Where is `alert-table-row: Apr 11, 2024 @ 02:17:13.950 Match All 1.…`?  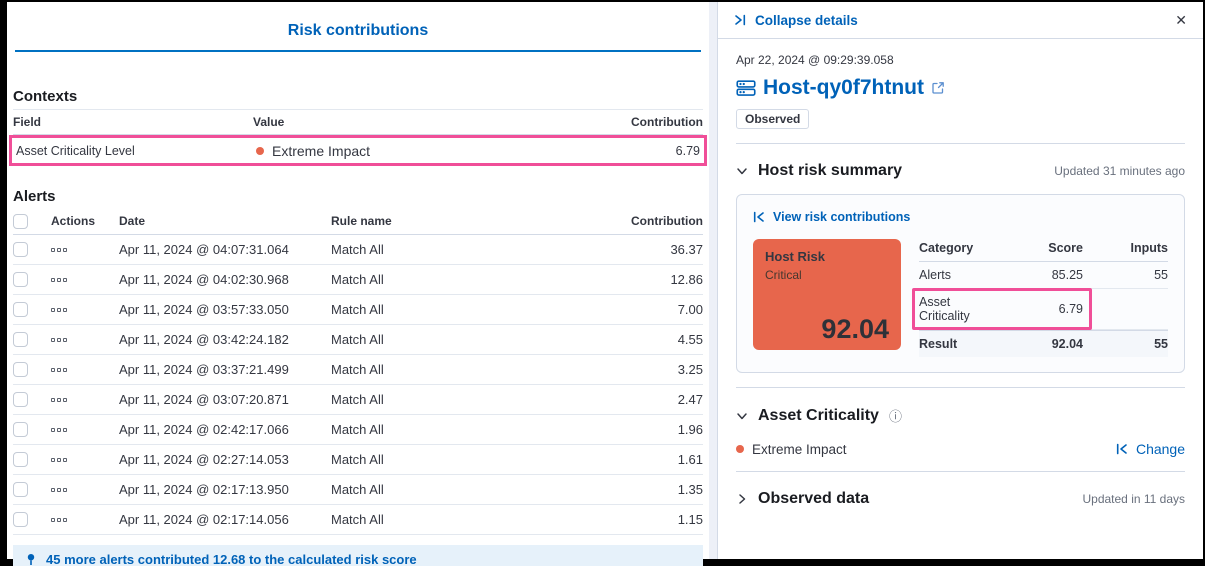
alert-table-row: Apr 11, 2024 @ 02:17:13.950 Match All 1.… is located at coordinates (358, 490).